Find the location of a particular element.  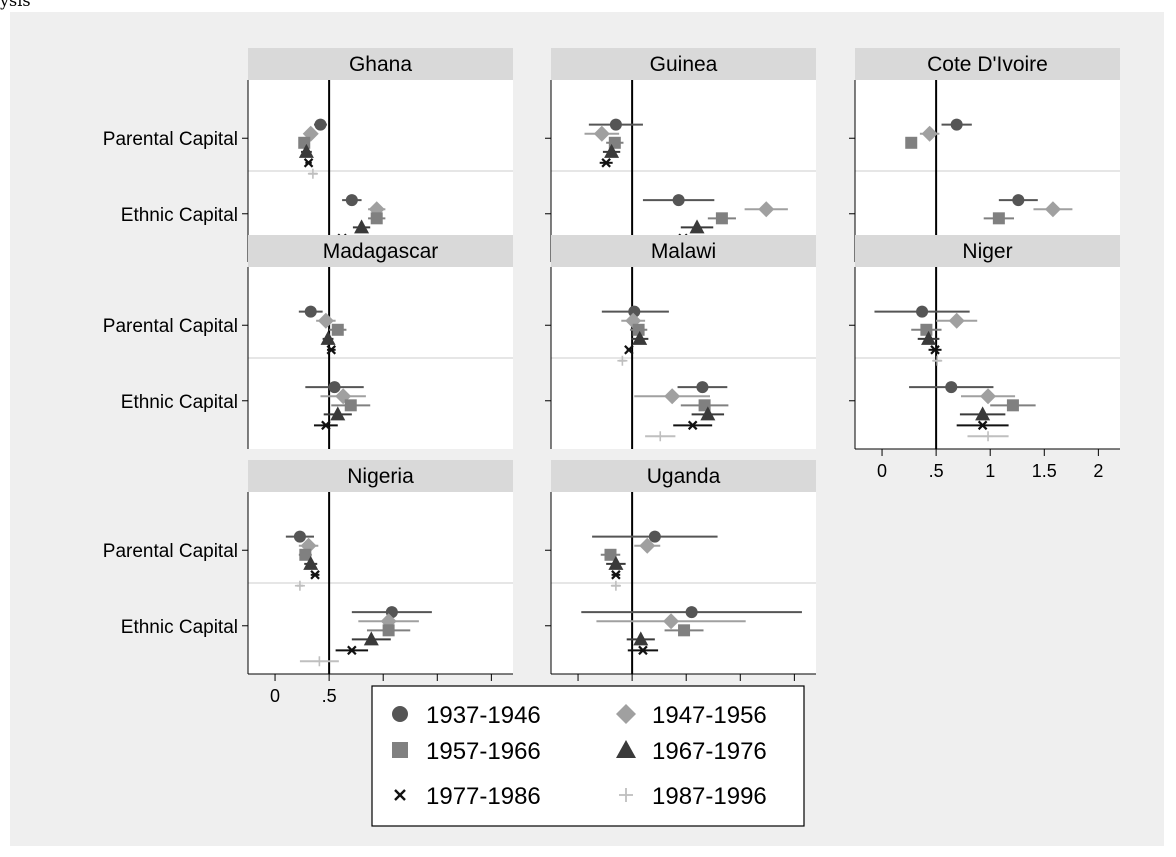

x-tick-label: .5 is located at coordinates (936, 471).